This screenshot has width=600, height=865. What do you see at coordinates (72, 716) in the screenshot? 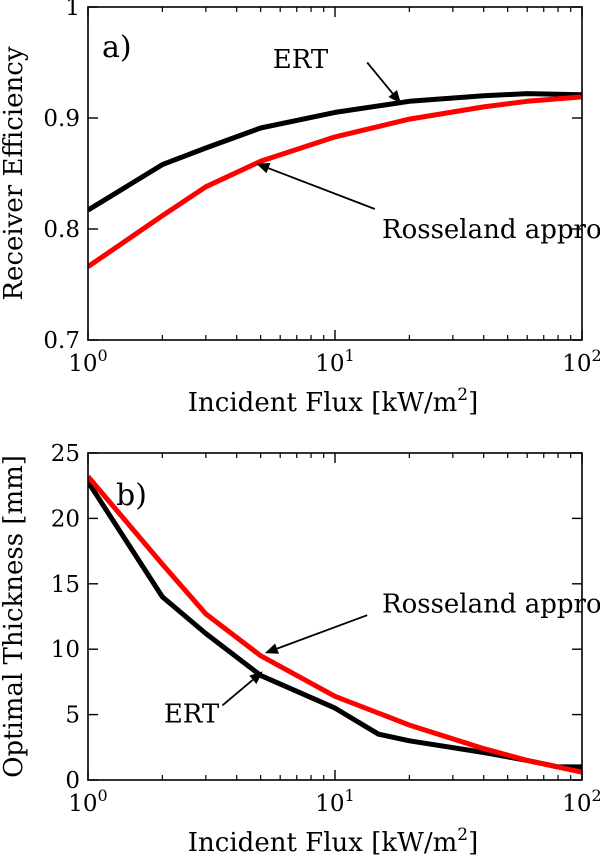
I see `y-tick-label: 5` at bounding box center [72, 716].